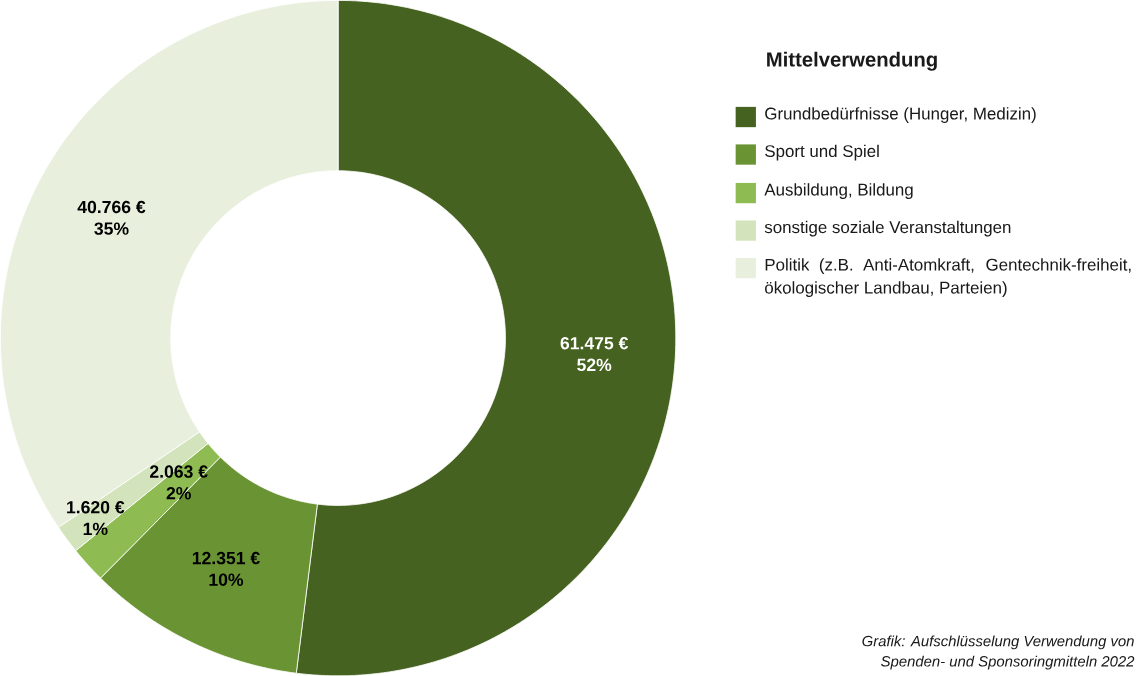  I want to click on text: 35%, so click(111, 228).